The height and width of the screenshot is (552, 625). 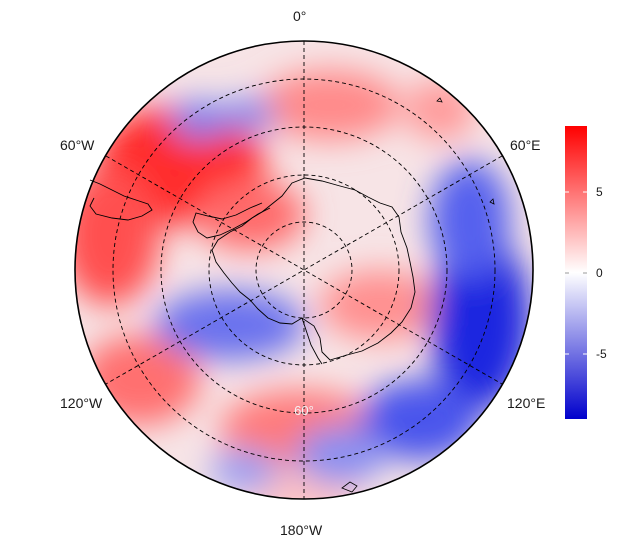 I want to click on colorbar-tick-0: 0, so click(x=599, y=273).